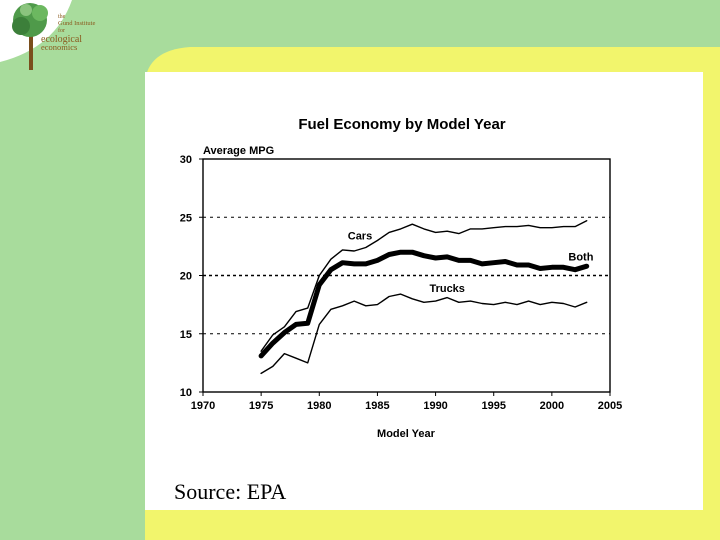 This screenshot has width=720, height=540. I want to click on gridlines, so click(406, 275).